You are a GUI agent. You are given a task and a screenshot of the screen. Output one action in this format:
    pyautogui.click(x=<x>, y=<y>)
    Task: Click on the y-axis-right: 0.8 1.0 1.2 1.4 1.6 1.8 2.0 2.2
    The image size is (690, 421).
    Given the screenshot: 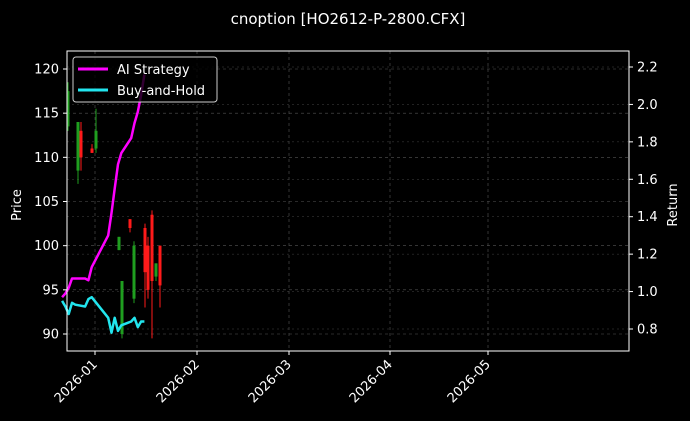 What is the action you would take?
    pyautogui.click(x=643, y=199)
    